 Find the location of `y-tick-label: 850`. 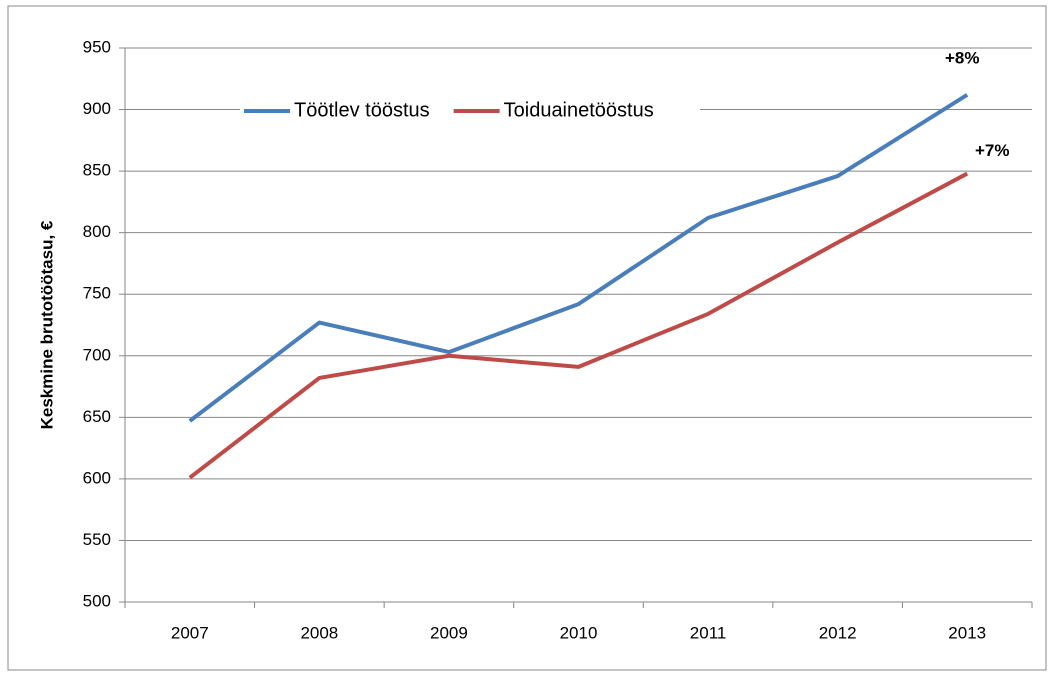

y-tick-label: 850 is located at coordinates (97, 170).